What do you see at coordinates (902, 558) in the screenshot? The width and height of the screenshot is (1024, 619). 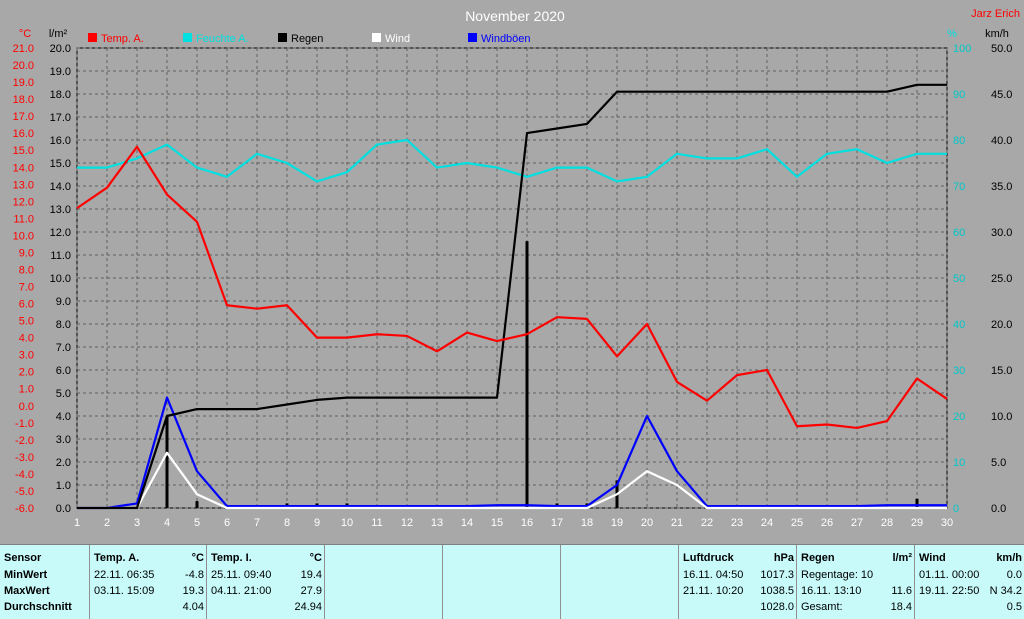 I see `rain-unit: l/m²` at bounding box center [902, 558].